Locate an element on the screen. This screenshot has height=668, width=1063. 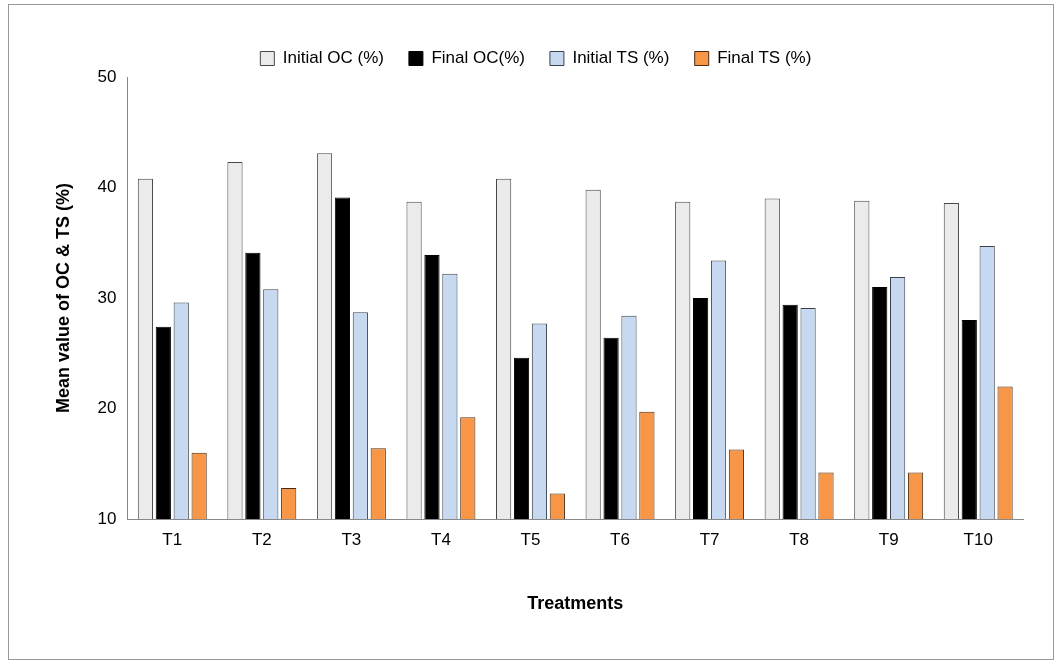
legend-label: Initial TS (%) is located at coordinates (621, 58).